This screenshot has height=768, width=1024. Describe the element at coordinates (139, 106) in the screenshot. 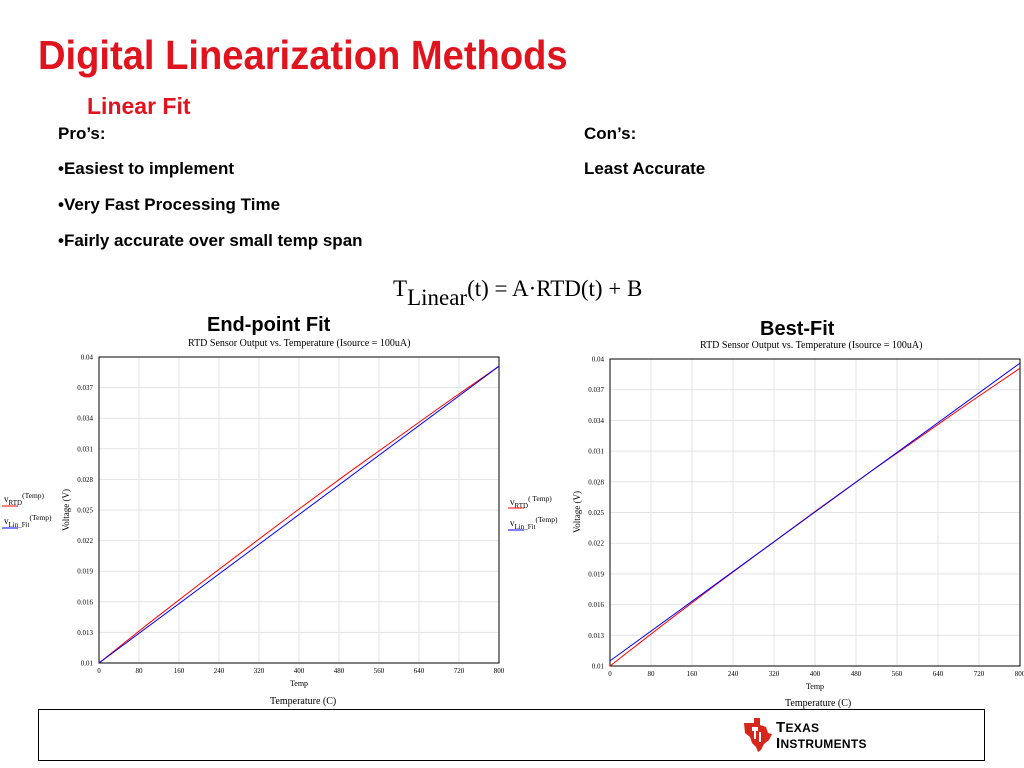

I see `slide-subtitle: Linear Fit` at that location.